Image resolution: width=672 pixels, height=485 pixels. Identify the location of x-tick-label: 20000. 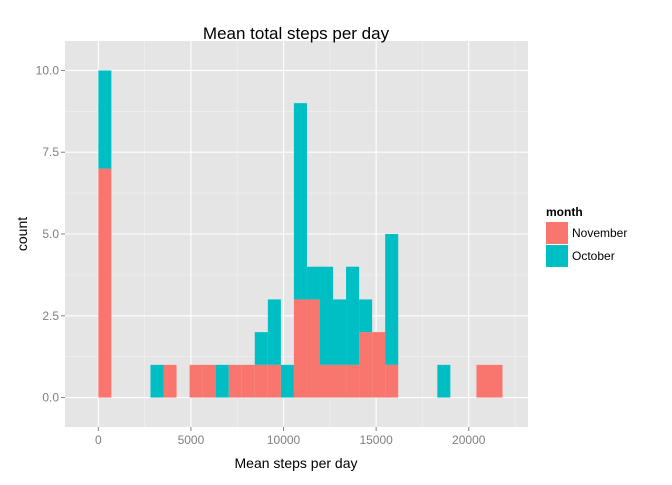
(469, 440).